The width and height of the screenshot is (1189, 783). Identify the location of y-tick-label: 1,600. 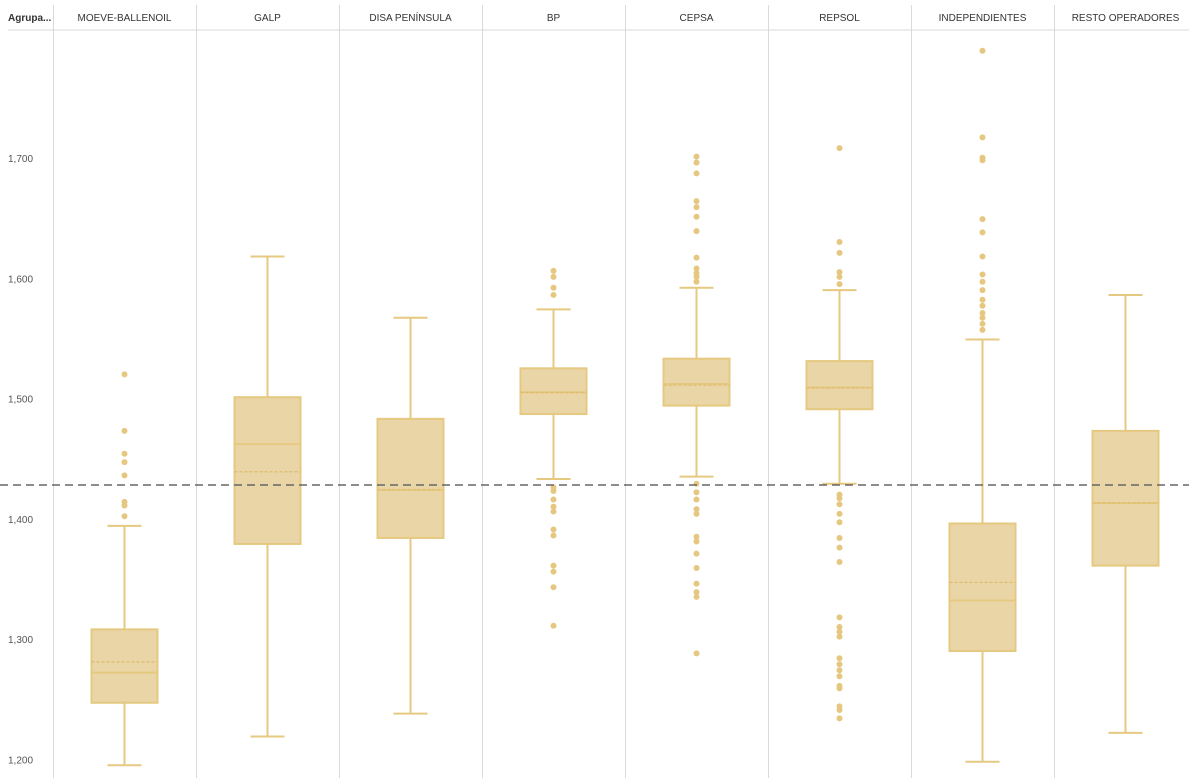
(20, 279).